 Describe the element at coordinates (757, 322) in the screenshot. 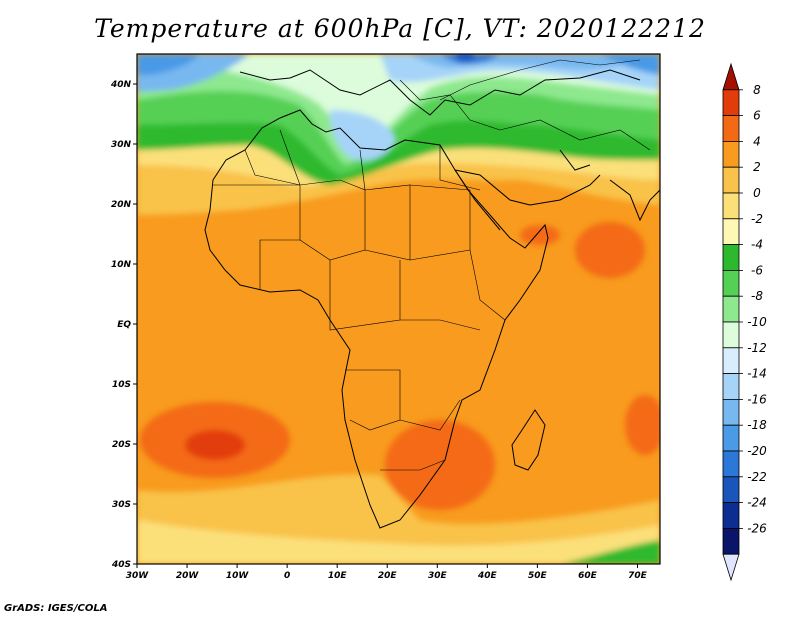

I see `legend-label: -10` at that location.